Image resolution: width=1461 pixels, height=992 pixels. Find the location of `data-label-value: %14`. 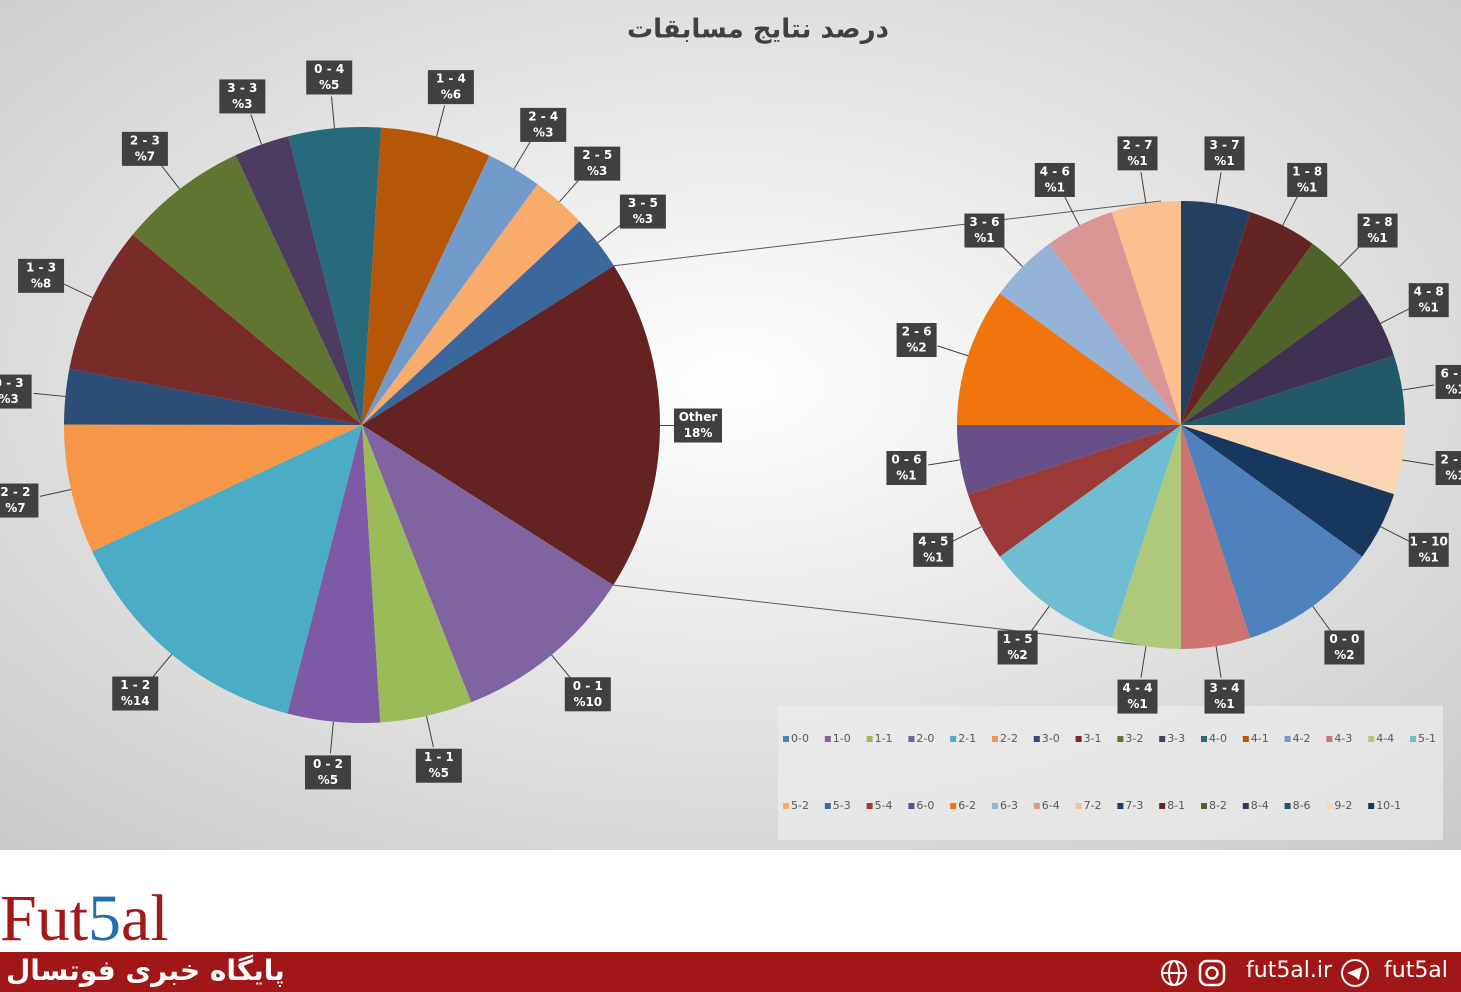

data-label-value: %14 is located at coordinates (135, 701).